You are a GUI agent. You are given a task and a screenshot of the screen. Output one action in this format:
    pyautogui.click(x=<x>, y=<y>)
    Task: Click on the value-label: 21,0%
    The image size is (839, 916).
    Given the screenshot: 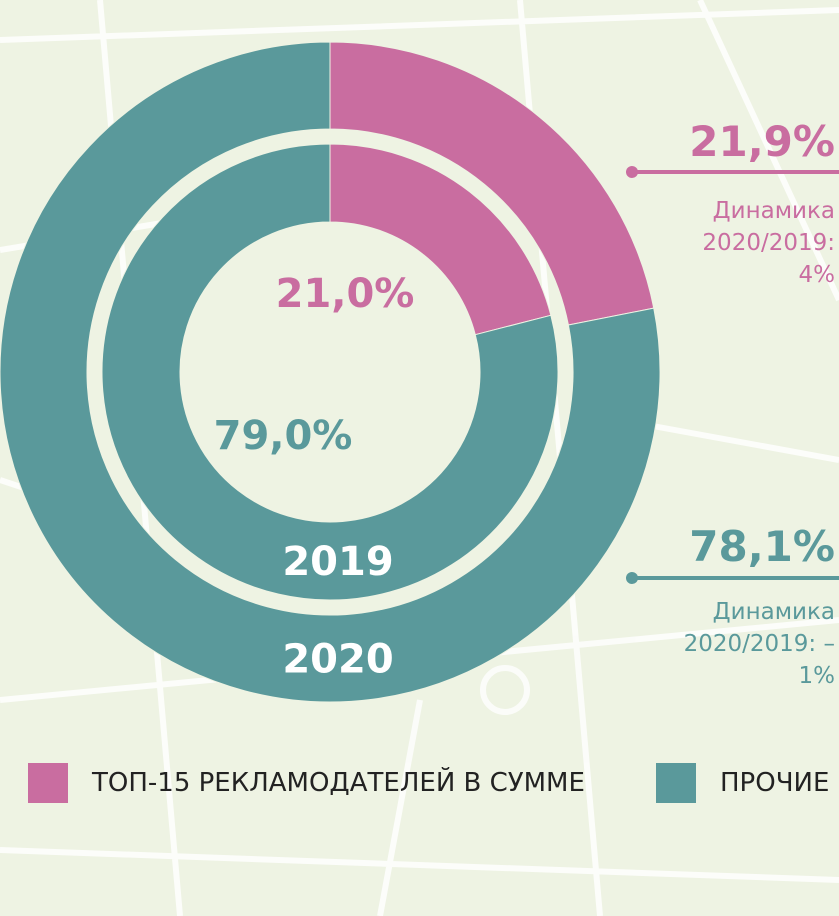 What is the action you would take?
    pyautogui.click(x=345, y=294)
    